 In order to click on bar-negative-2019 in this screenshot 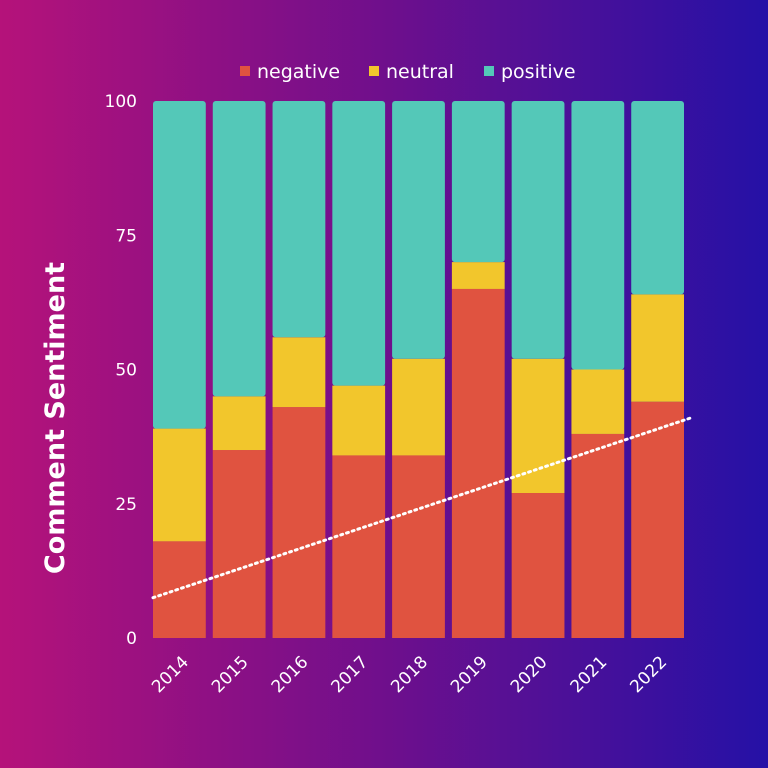, I will do `click(478, 463)`.